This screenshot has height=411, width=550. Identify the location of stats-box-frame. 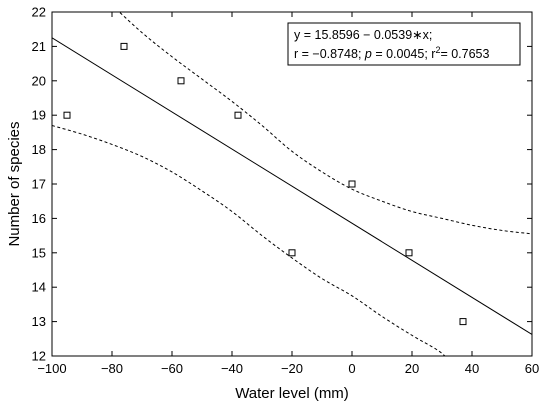
(404, 44).